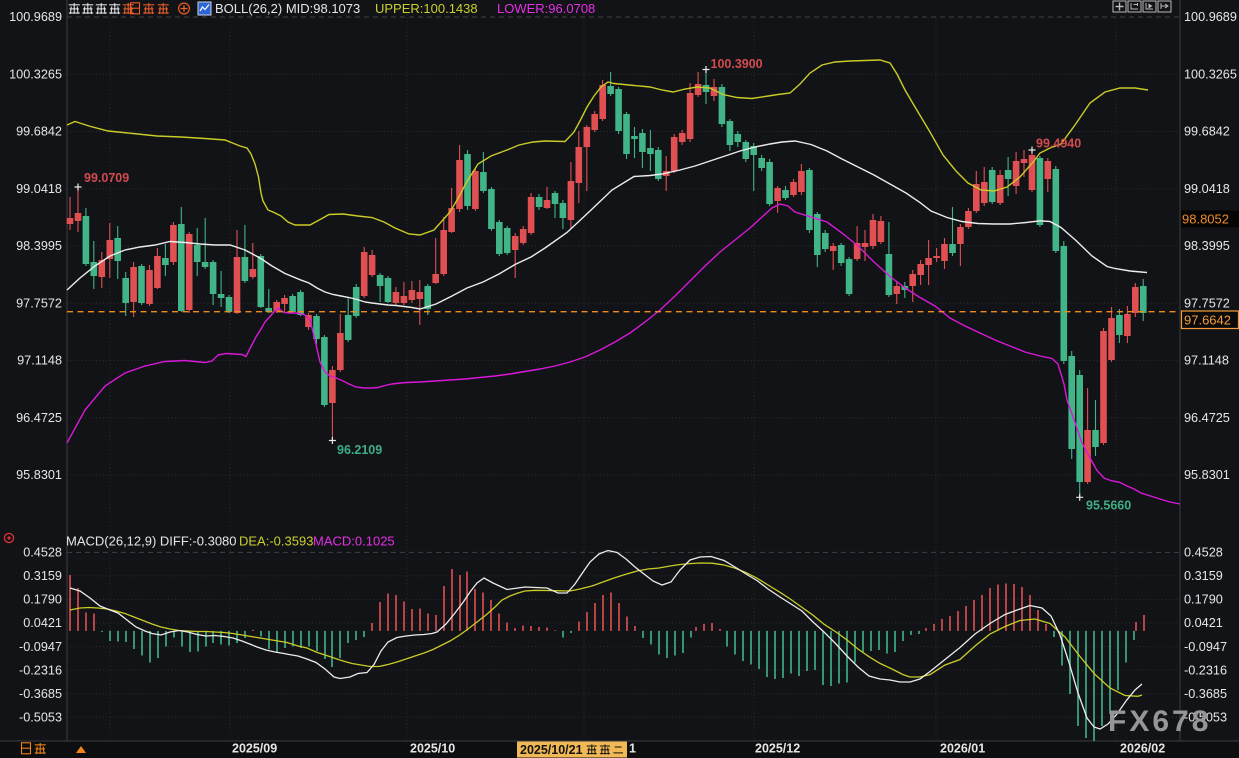 This screenshot has width=1239, height=758. What do you see at coordinates (1159, 721) in the screenshot?
I see `svg-text: FX678` at bounding box center [1159, 721].